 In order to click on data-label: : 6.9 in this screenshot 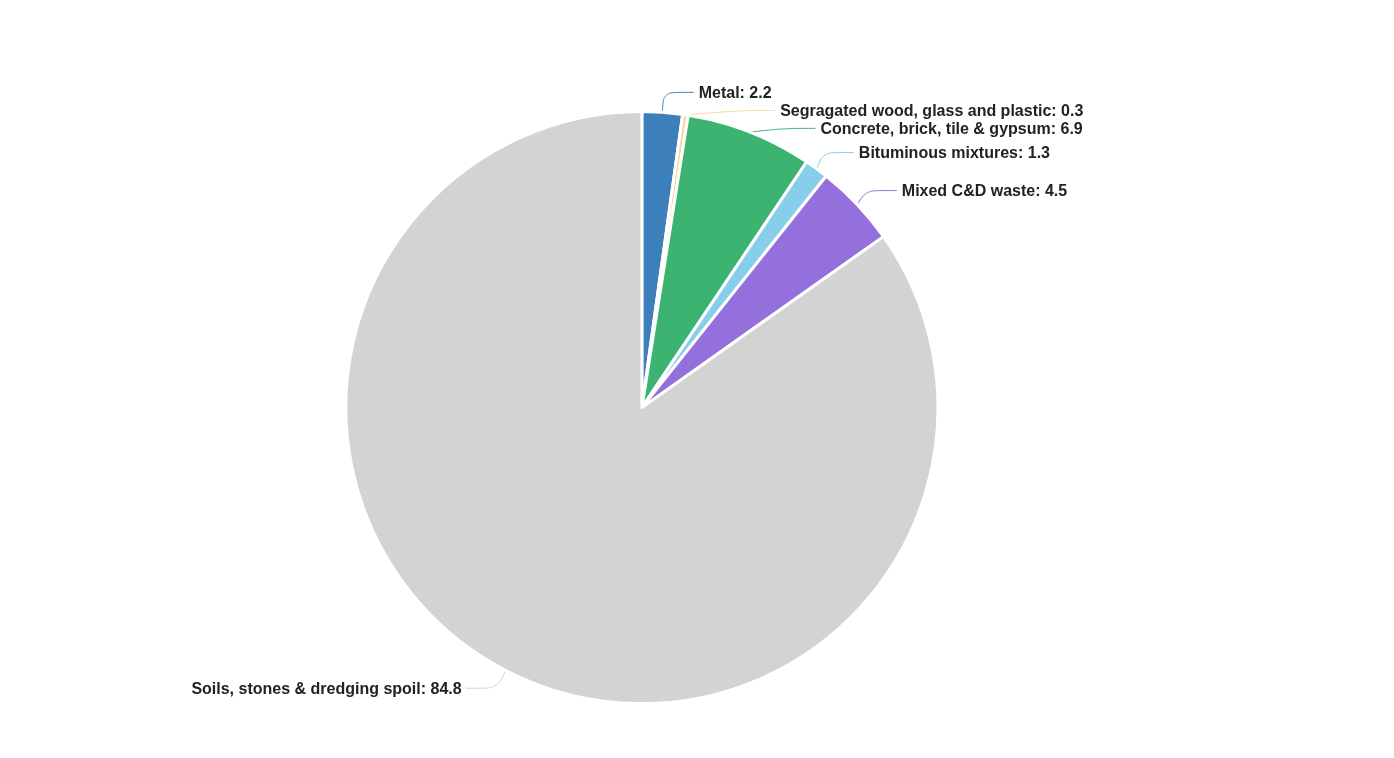, I will do `click(1066, 128)`.